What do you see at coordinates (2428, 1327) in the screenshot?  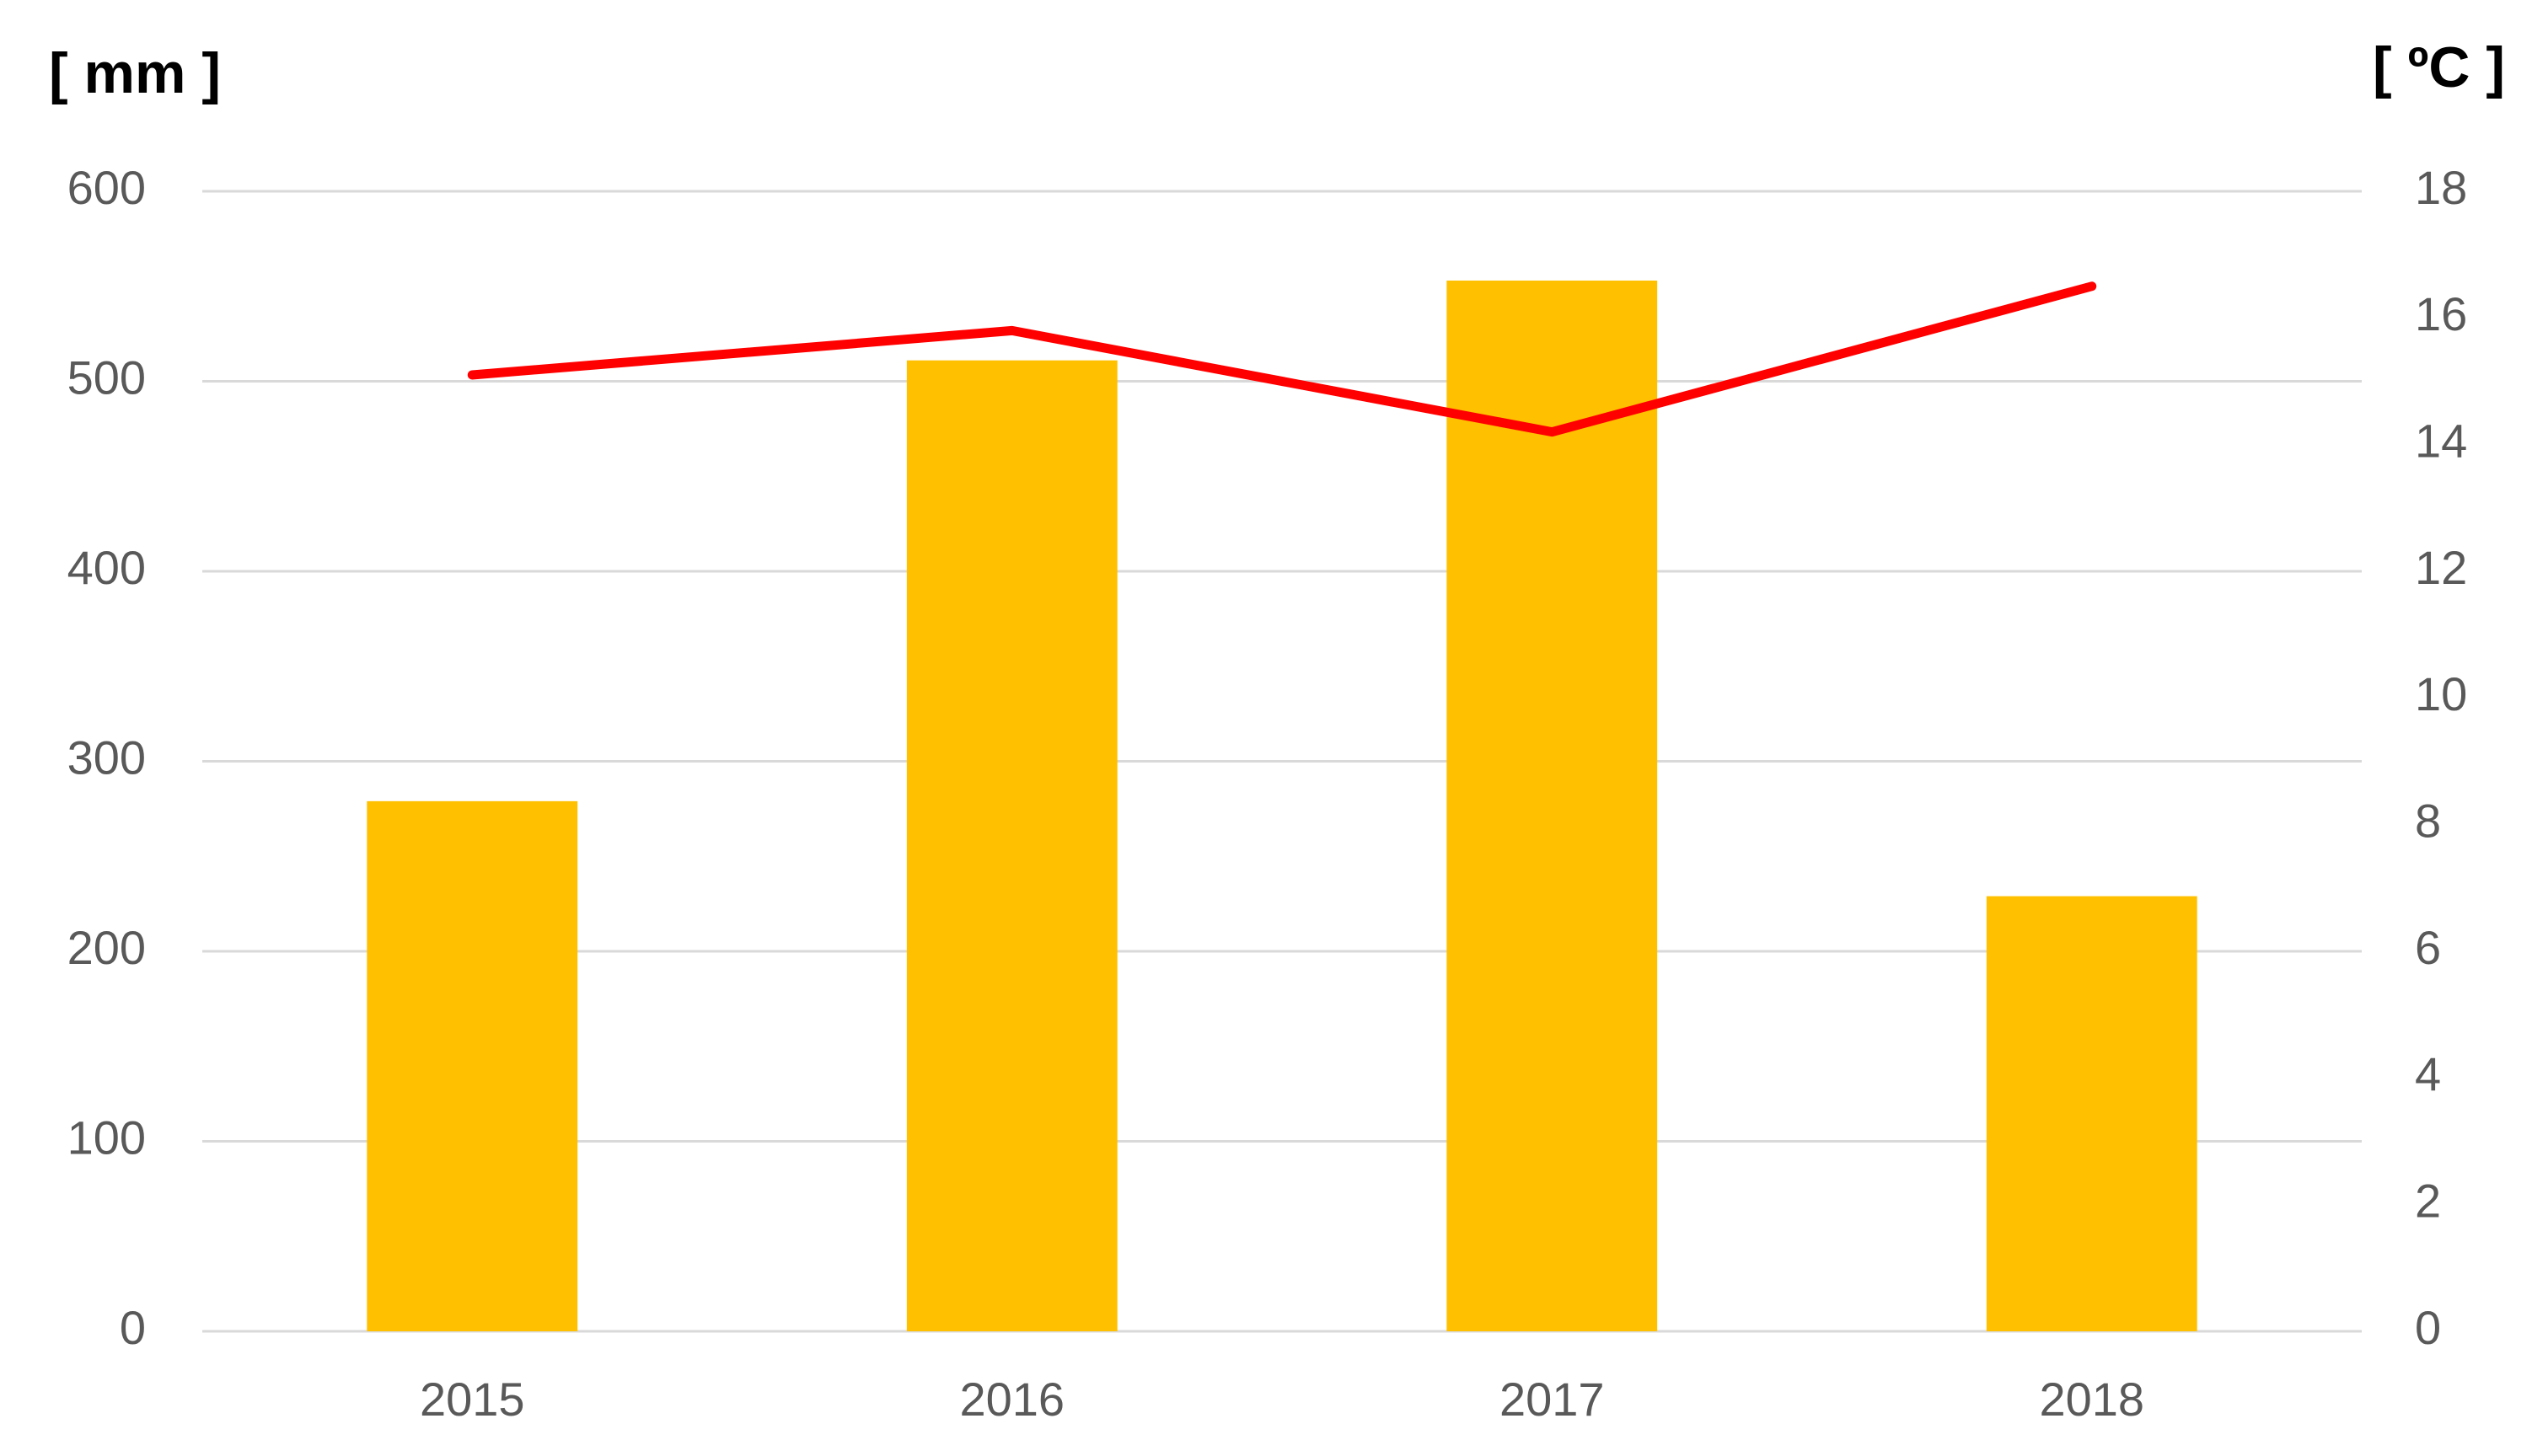 I see `y2-tick-label: 0` at bounding box center [2428, 1327].